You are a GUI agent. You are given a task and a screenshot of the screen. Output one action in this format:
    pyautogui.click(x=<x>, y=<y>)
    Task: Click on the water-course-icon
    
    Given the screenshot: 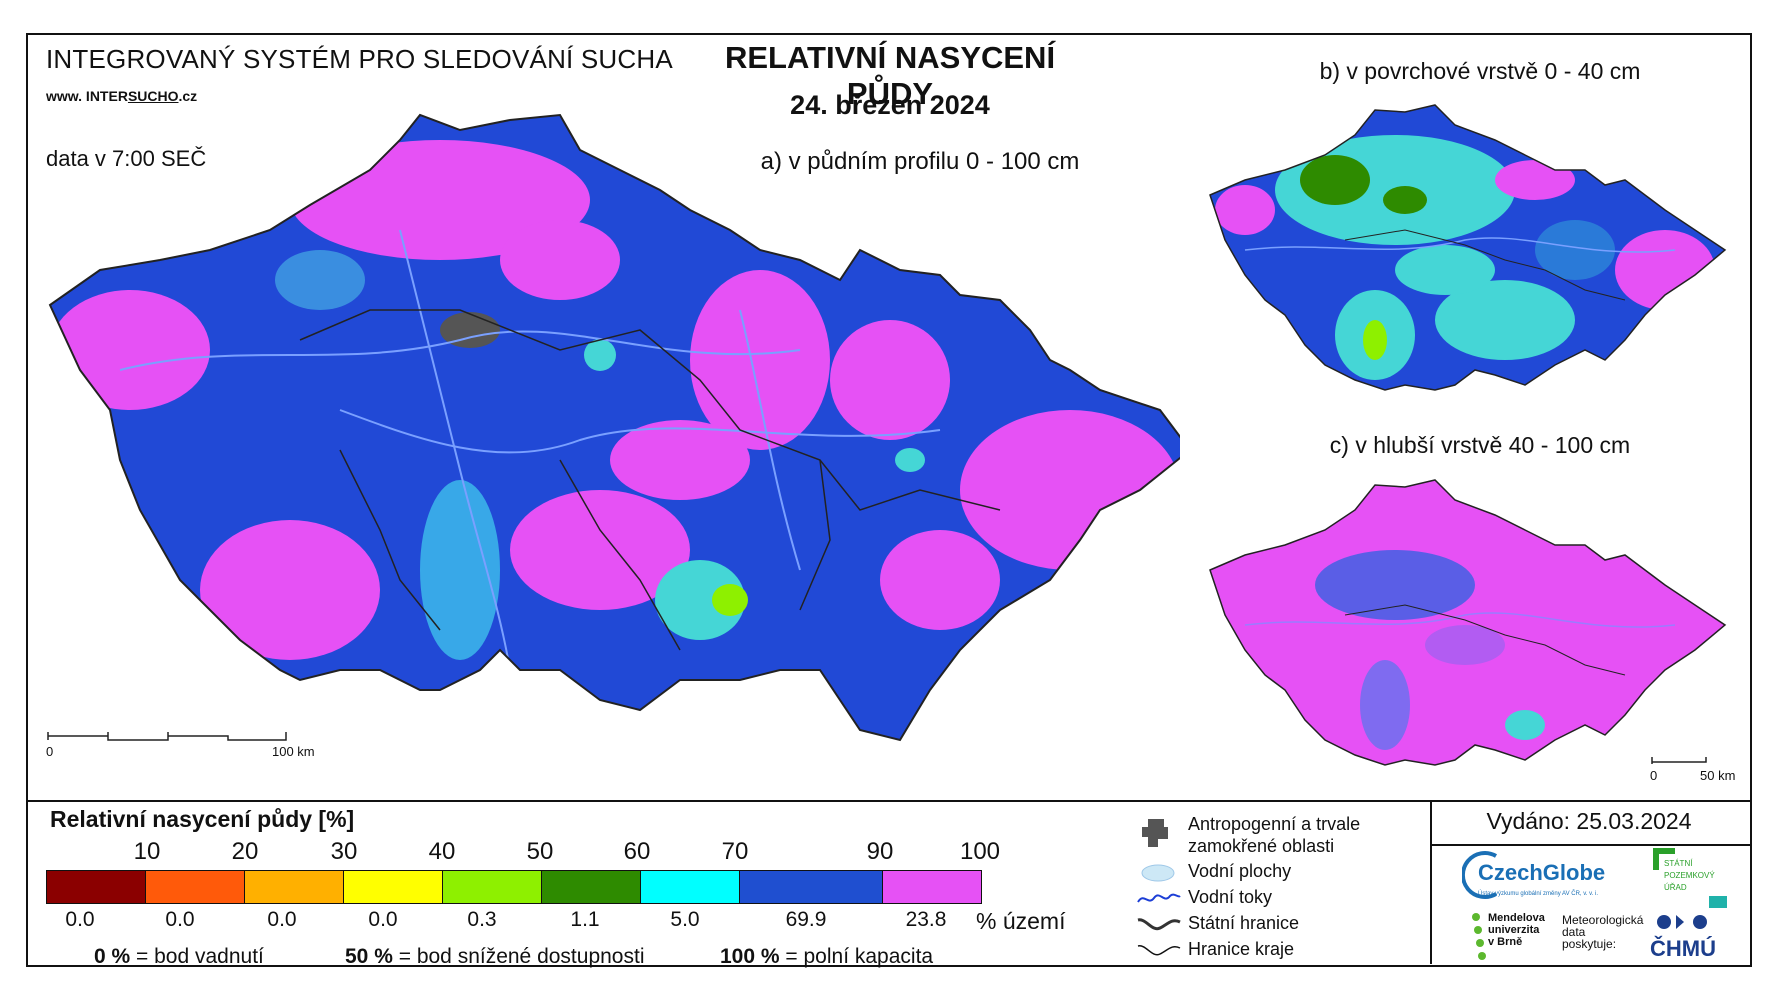 What is the action you would take?
    pyautogui.click(x=1159, y=898)
    